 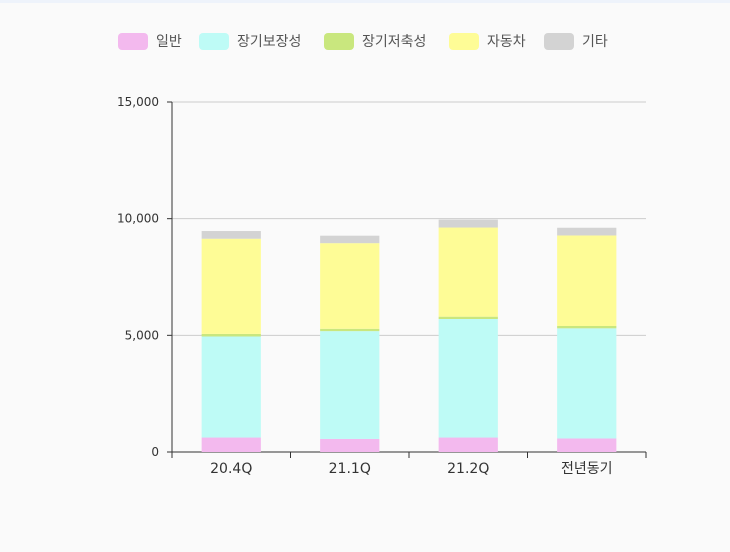 I want to click on y-tick-label: 15,000, so click(x=138, y=102).